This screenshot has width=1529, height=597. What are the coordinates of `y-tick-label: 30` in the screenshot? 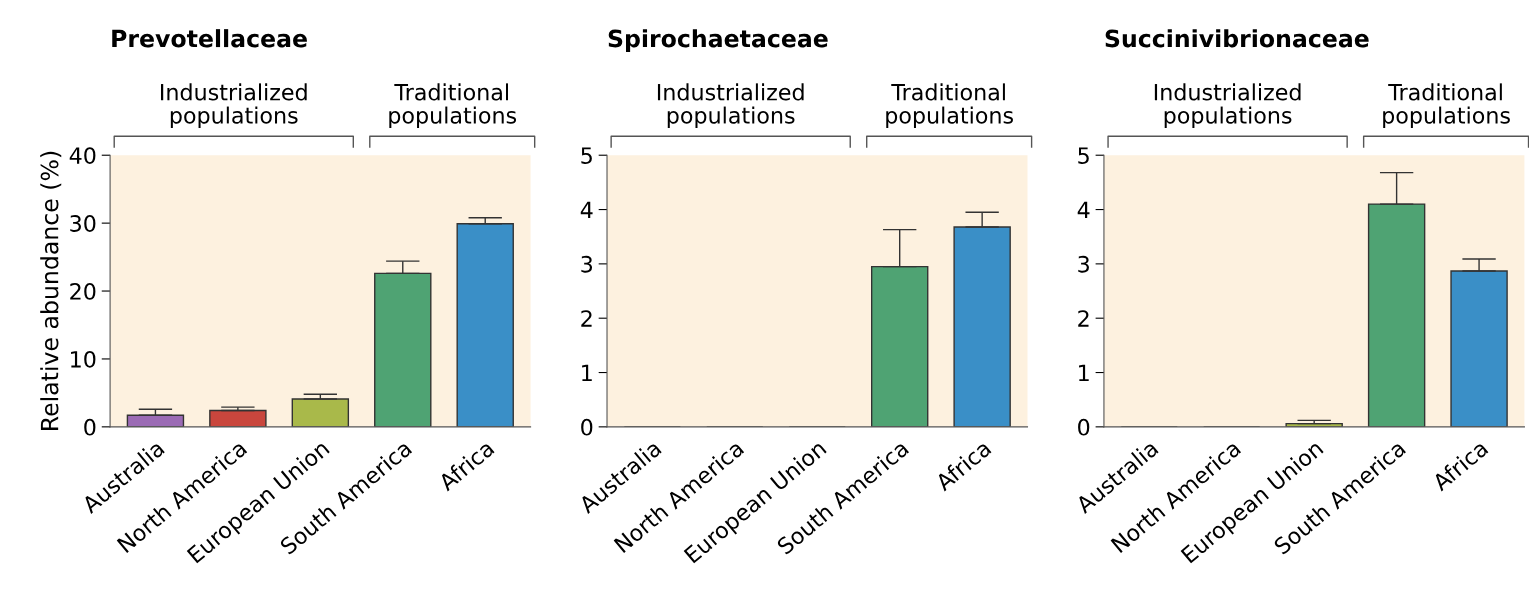 It's located at (83, 223).